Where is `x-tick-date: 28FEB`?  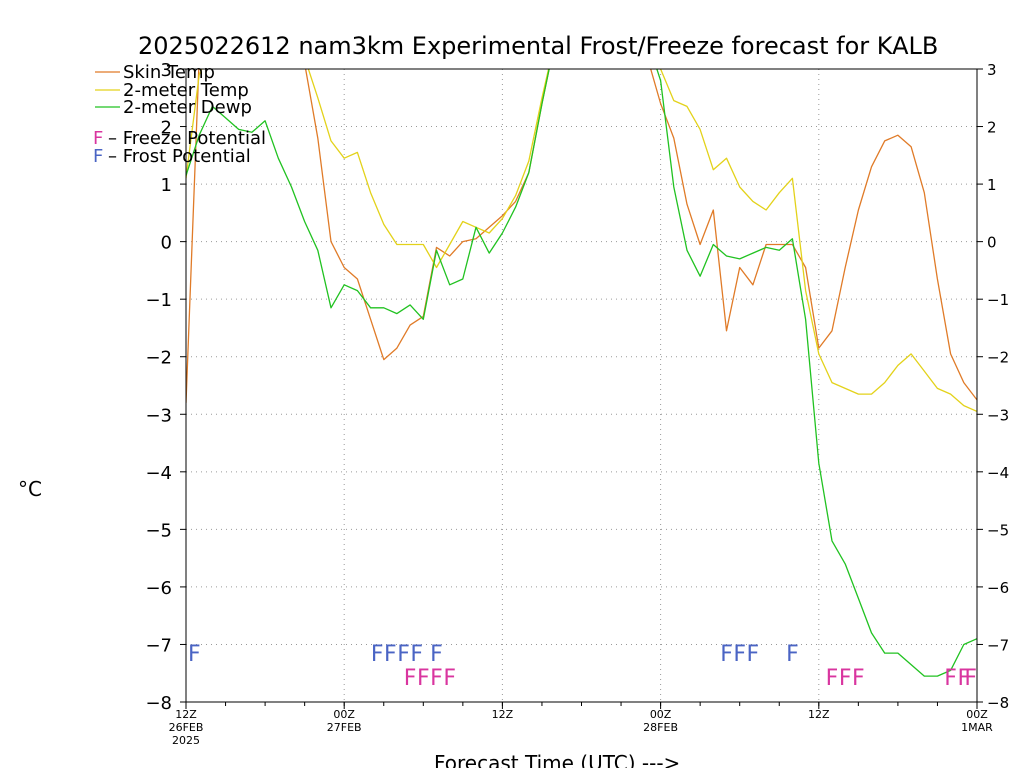 x-tick-date: 28FEB is located at coordinates (660, 727).